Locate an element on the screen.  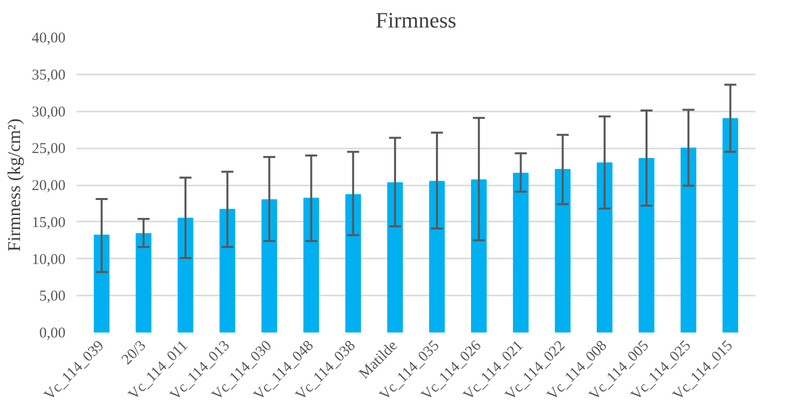
y-tick-label: 30,00 is located at coordinates (49, 112).